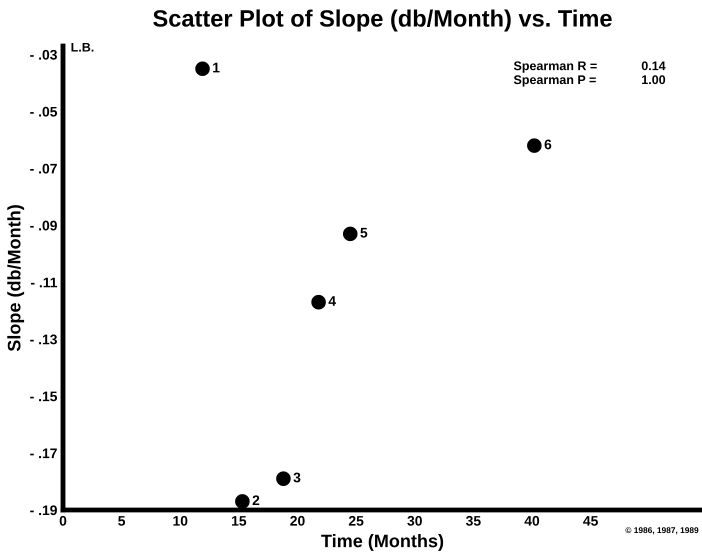 The width and height of the screenshot is (702, 554). I want to click on annotation: Spearman P =, so click(555, 81).